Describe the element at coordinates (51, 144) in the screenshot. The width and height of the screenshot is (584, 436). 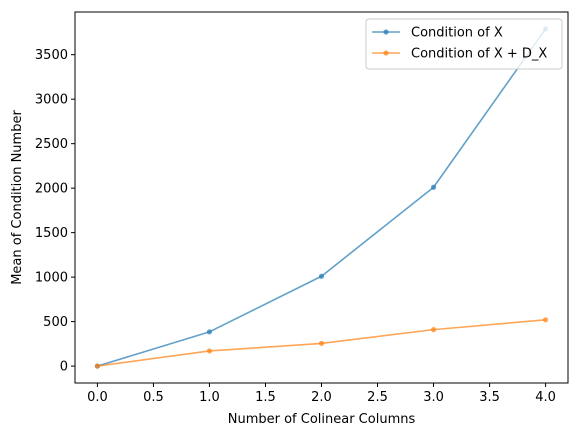
I see `y-tick-label: 2500` at that location.